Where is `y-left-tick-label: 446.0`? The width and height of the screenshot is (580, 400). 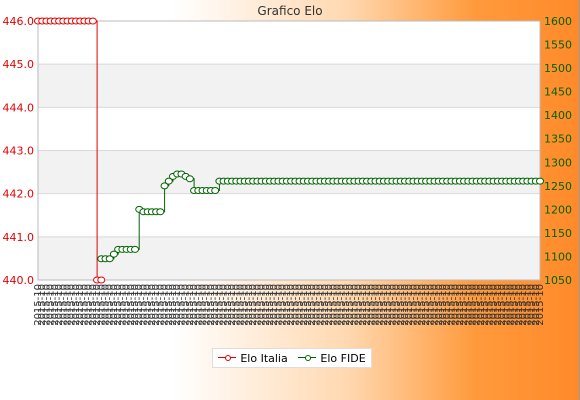 y-left-tick-label: 446.0 is located at coordinates (19, 21).